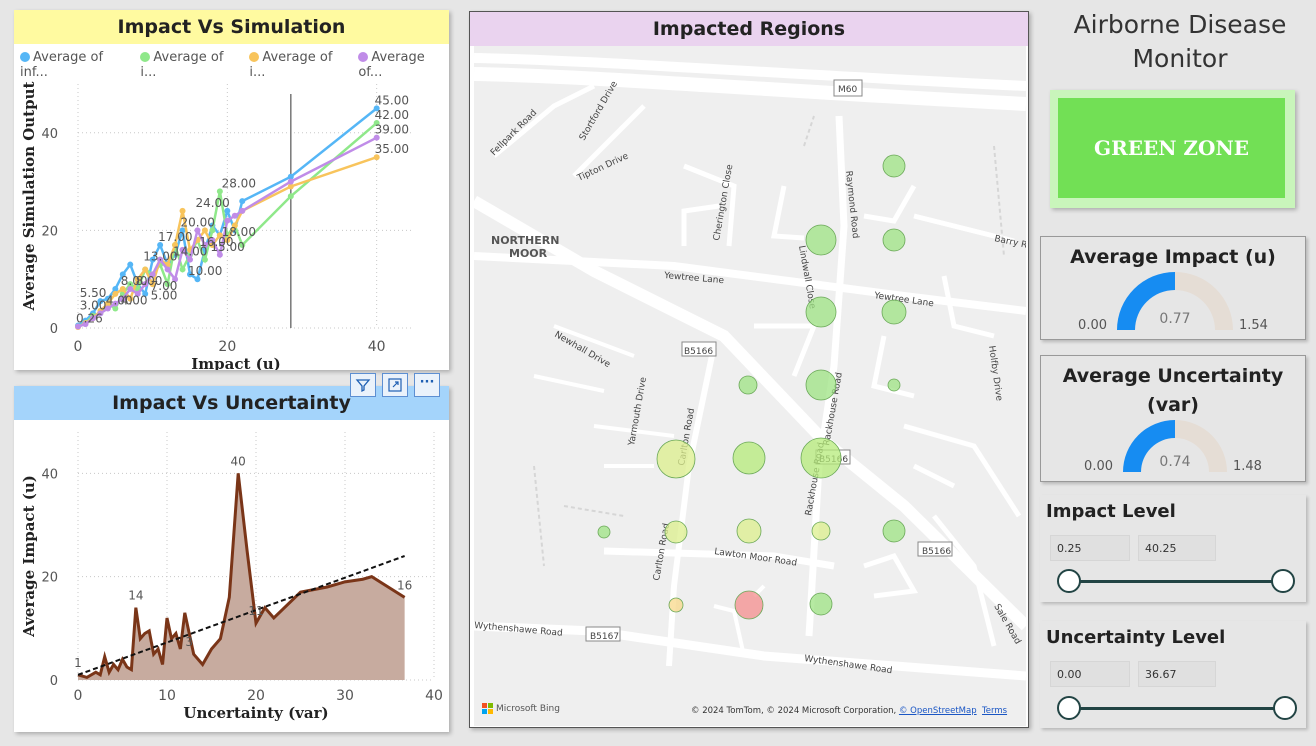  I want to click on impact-level-low-handle, so click(1069, 581).